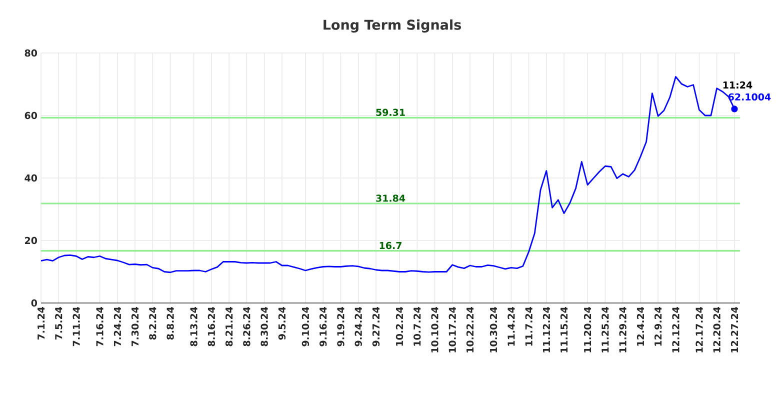  I want to click on y-tick-label: 60, so click(31, 116).